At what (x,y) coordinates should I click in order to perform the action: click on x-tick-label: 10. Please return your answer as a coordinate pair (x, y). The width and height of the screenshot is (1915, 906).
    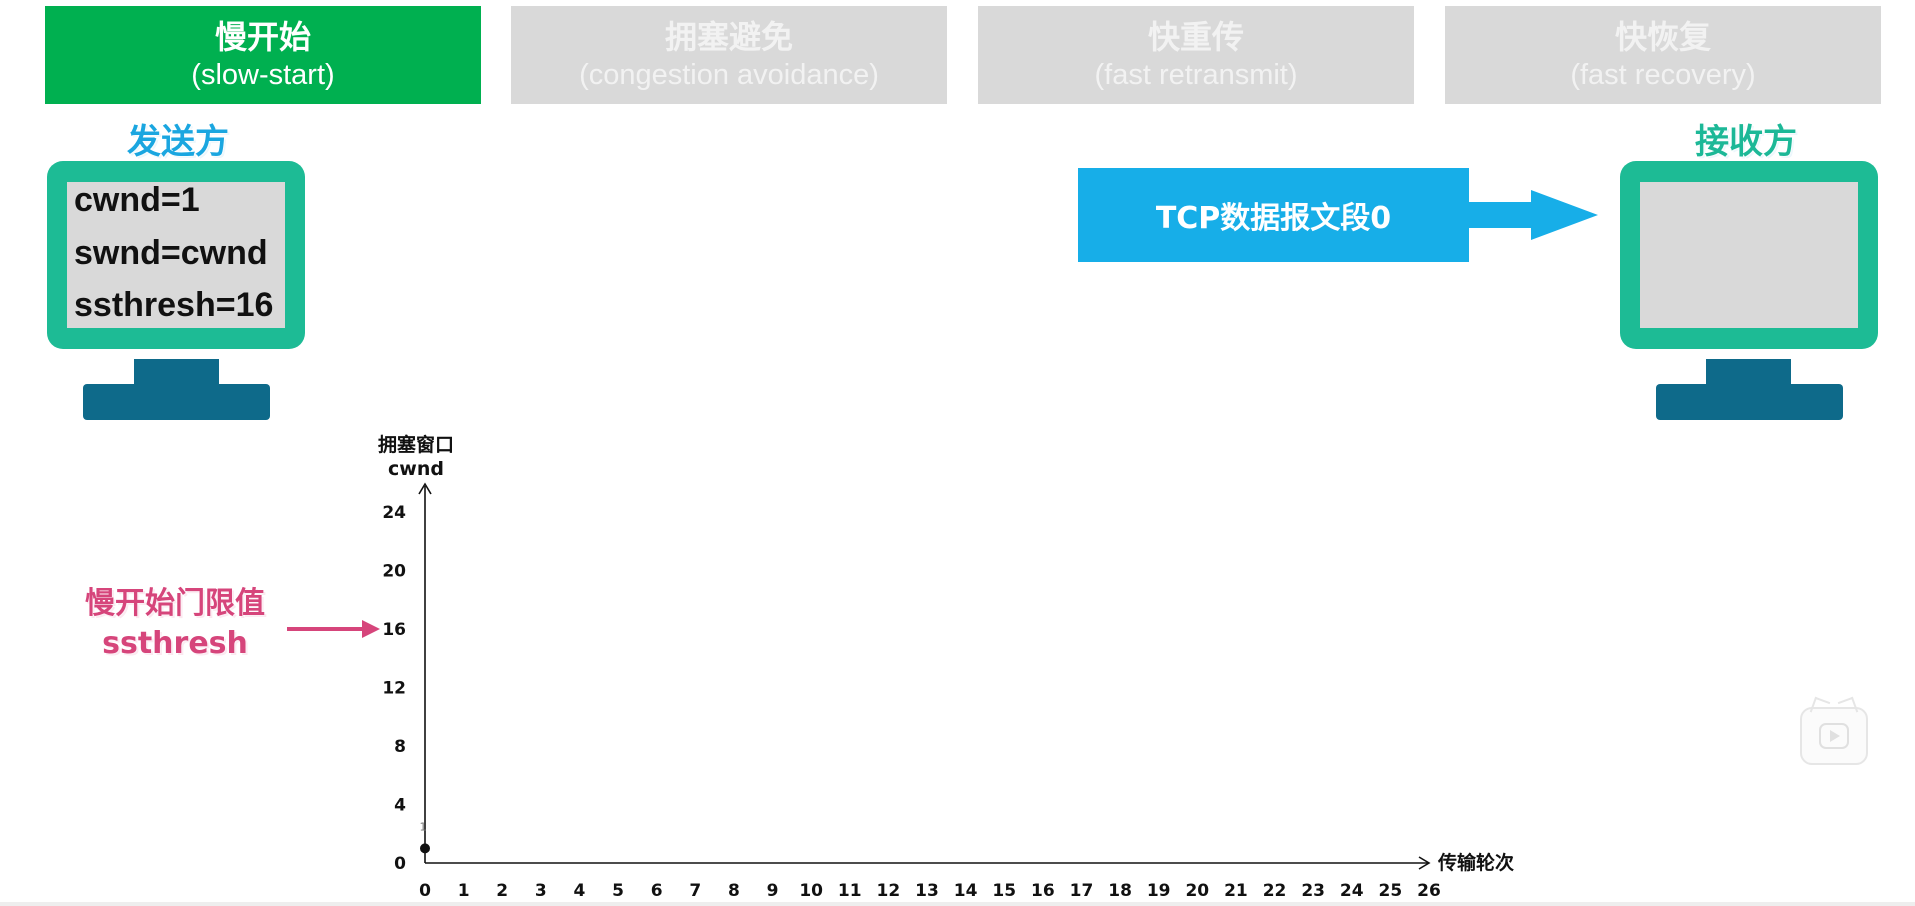
    Looking at the image, I should click on (811, 891).